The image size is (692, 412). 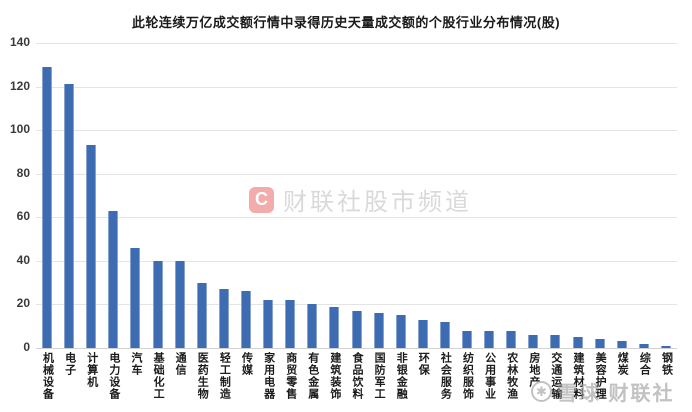 I want to click on x-axis-label-纺织服饰: 纺织服饰, so click(x=467, y=376).